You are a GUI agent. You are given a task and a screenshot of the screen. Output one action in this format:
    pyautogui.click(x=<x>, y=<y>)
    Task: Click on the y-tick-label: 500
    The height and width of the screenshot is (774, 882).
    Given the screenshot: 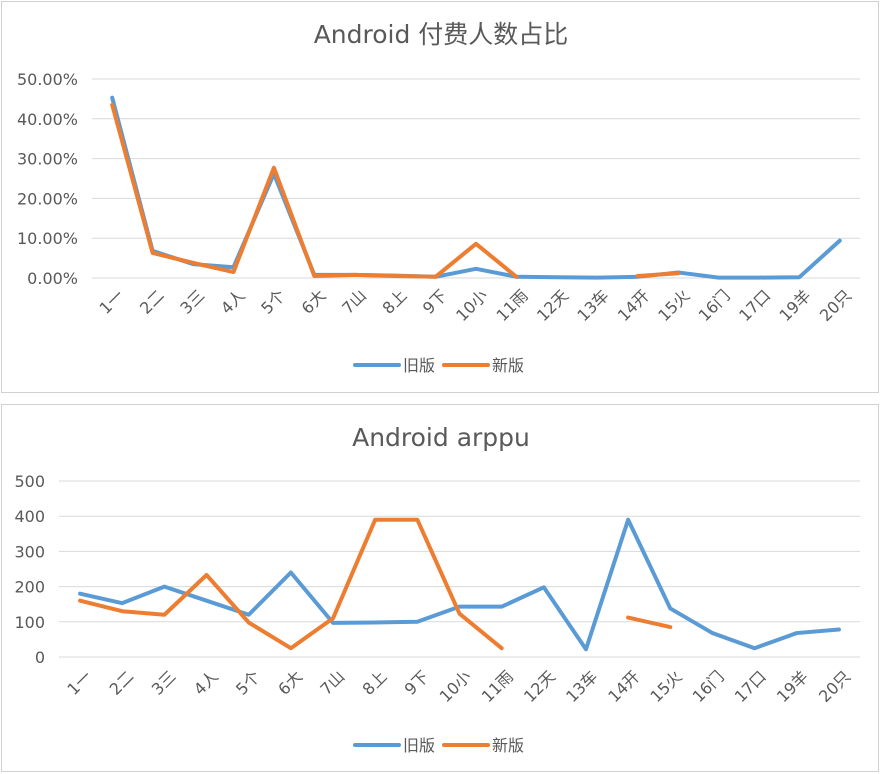 What is the action you would take?
    pyautogui.click(x=29, y=481)
    